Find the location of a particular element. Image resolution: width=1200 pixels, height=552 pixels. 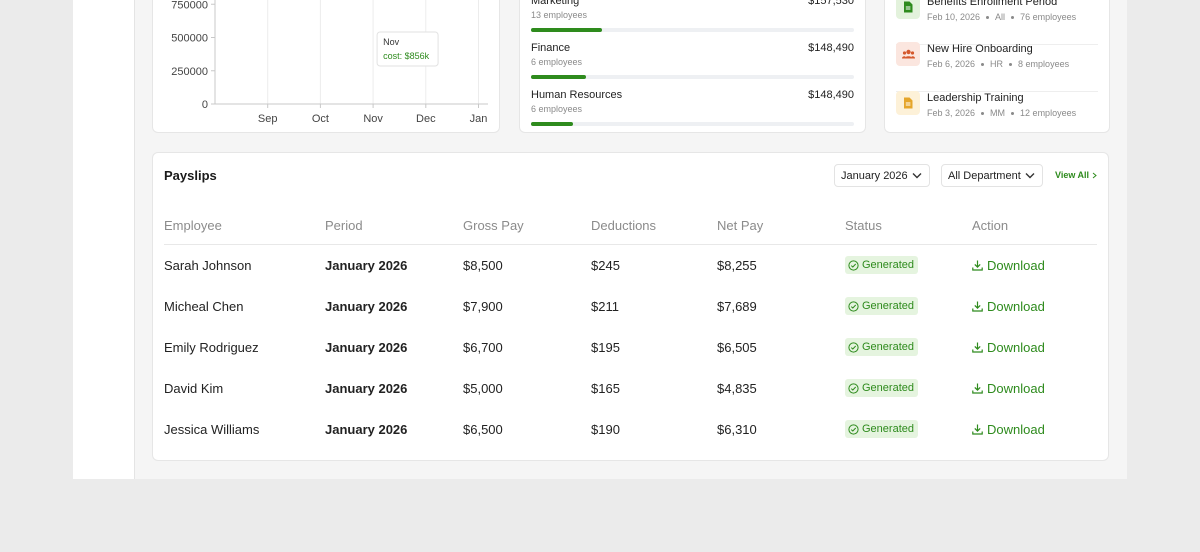

sidebar is located at coordinates (104, 239).